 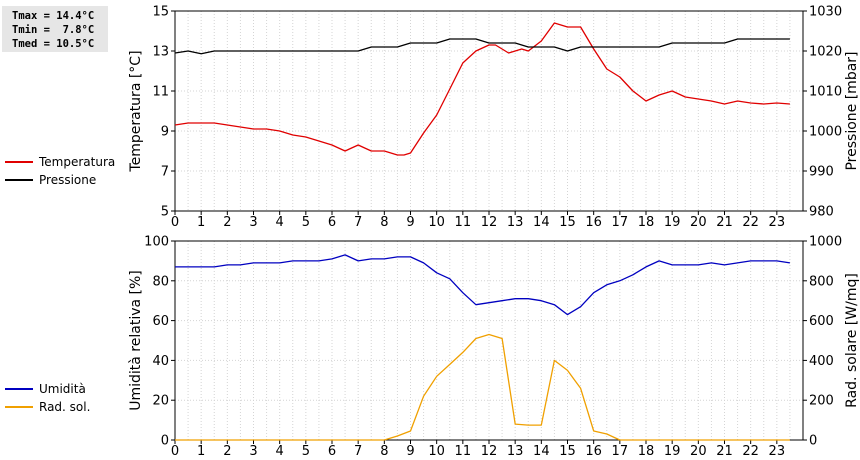 I want to click on panel1-ytick-right-label: 990, so click(x=821, y=172).